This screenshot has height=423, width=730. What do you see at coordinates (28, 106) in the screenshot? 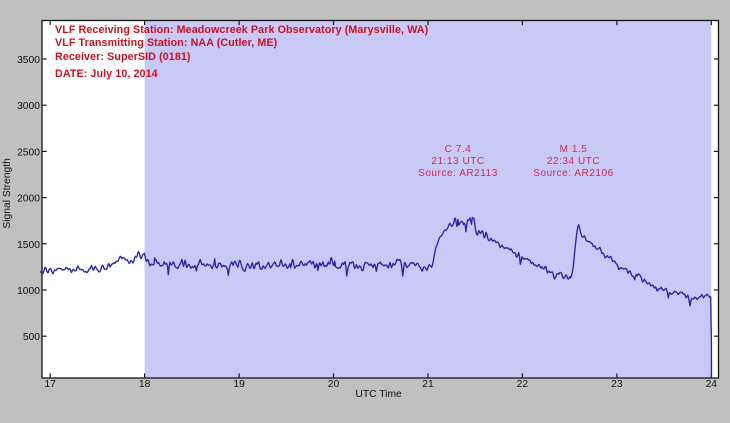
I see `svg-text: 3000` at bounding box center [28, 106].